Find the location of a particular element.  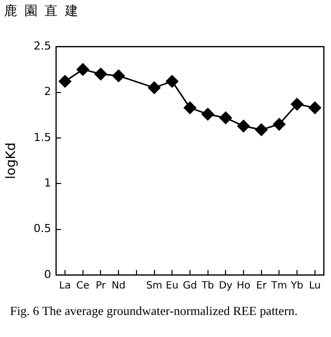

y-axis-title: logKd is located at coordinates (12, 161).